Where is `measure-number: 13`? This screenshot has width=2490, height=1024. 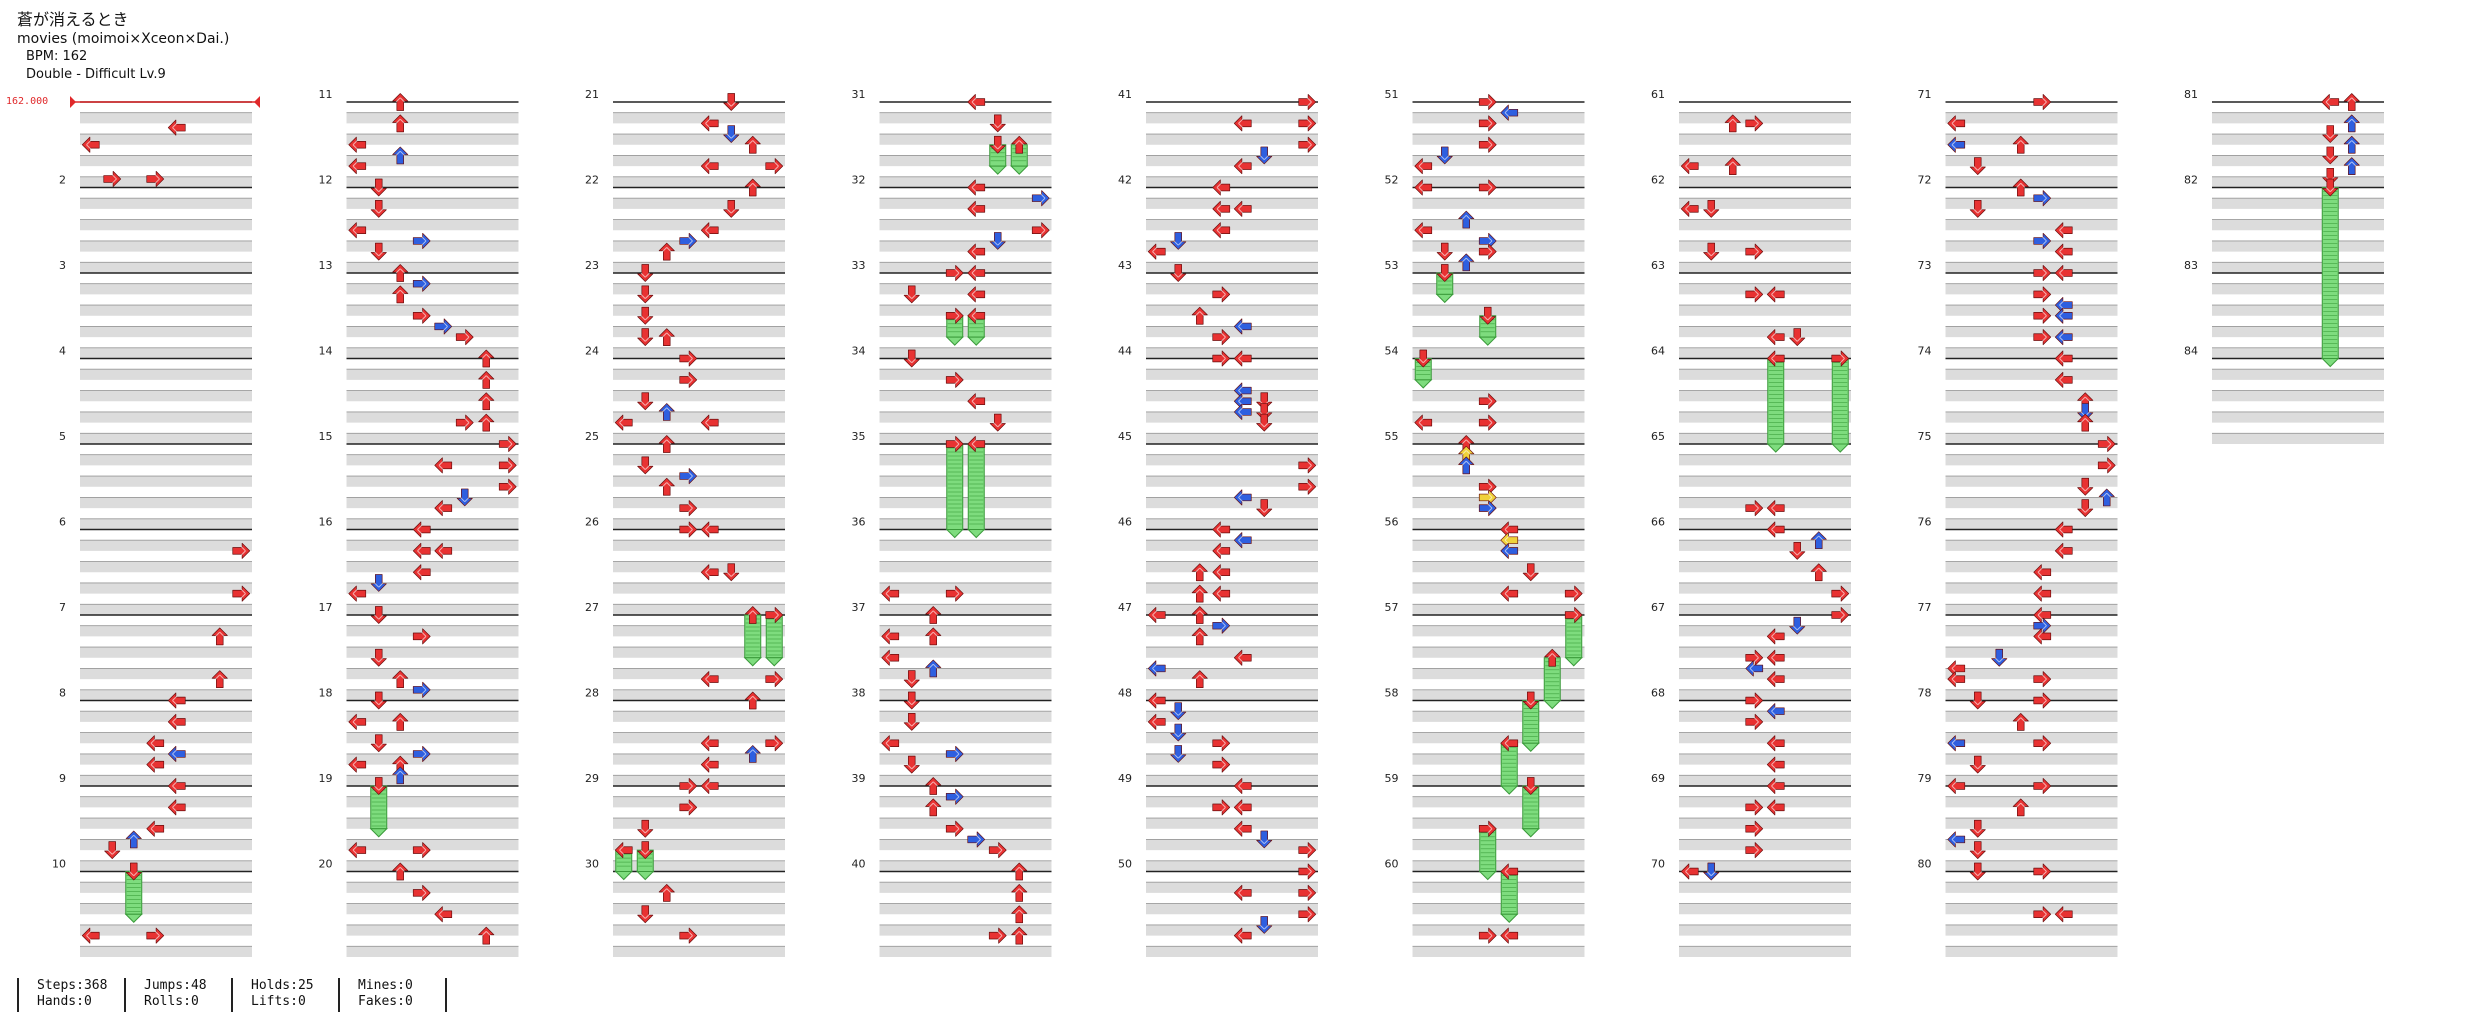
measure-number: 13 is located at coordinates (326, 265).